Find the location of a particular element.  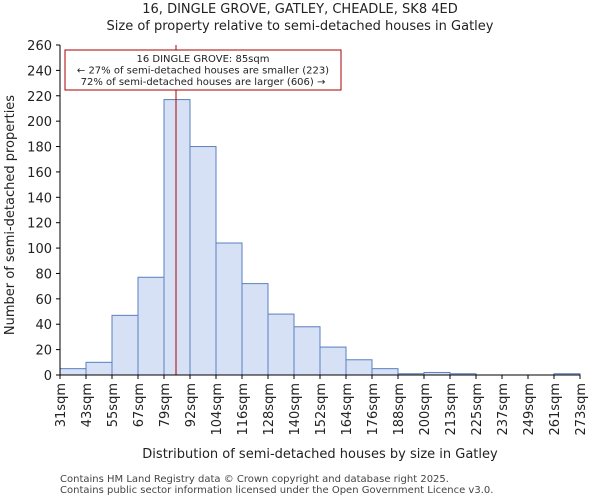

annotation-property-size: 16 DINGLE GROVE: 85sqm is located at coordinates (203, 59).